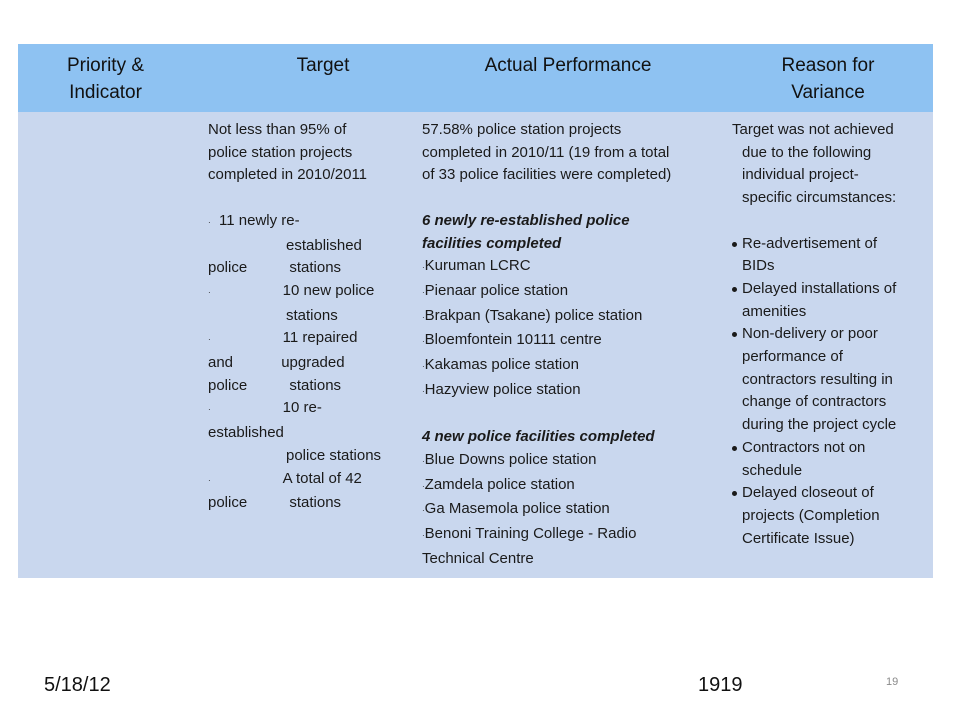  What do you see at coordinates (509, 459) in the screenshot?
I see `list-item: ·Blue Downs police station` at bounding box center [509, 459].